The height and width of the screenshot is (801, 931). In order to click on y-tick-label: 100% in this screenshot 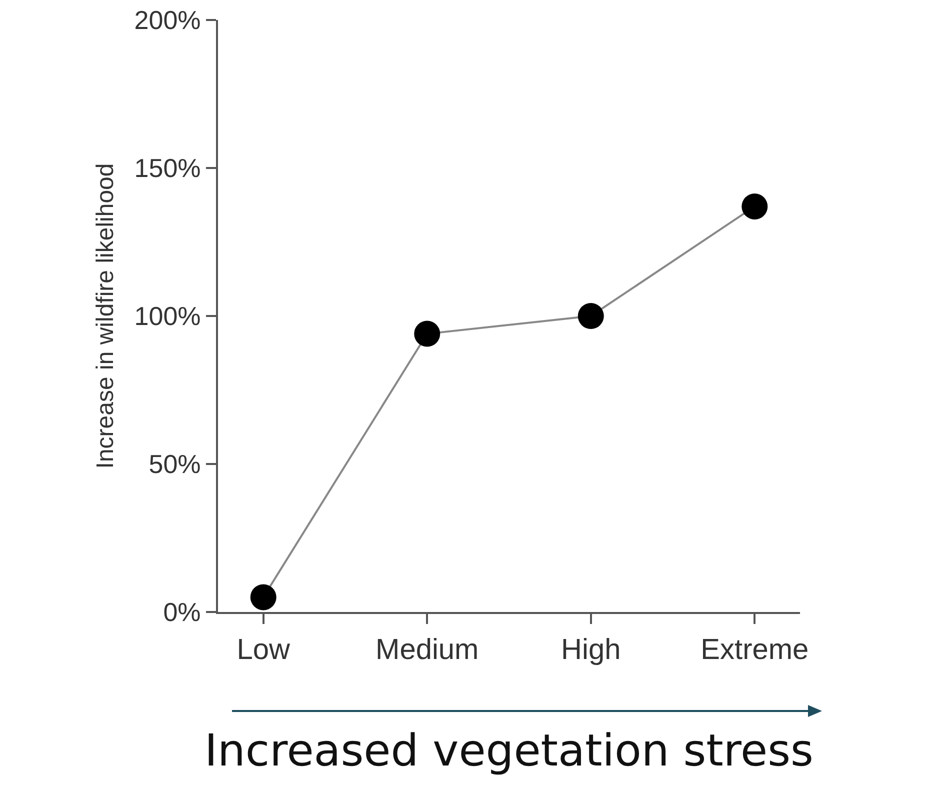, I will do `click(167, 316)`.